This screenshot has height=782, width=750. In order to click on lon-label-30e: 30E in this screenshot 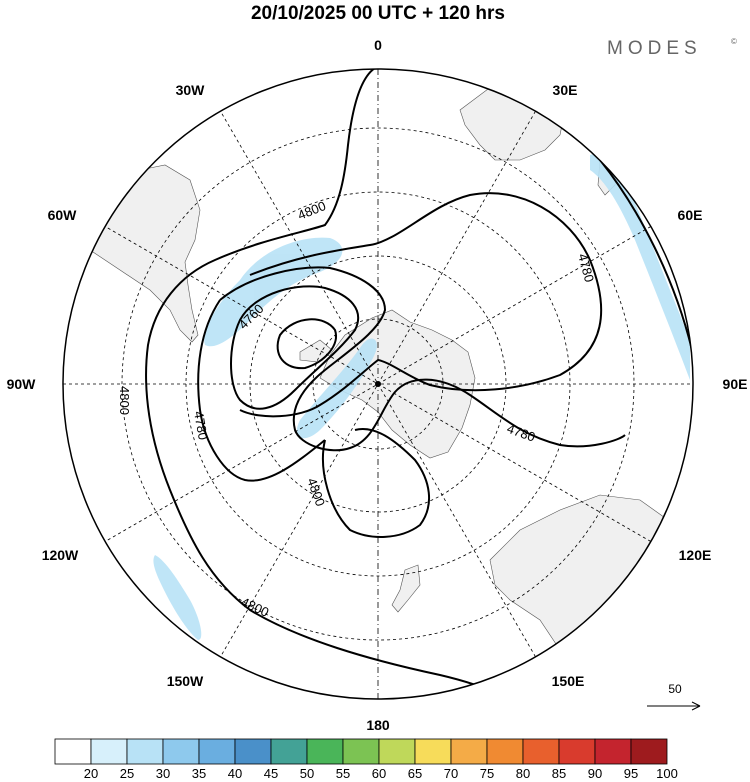, I will do `click(565, 90)`.